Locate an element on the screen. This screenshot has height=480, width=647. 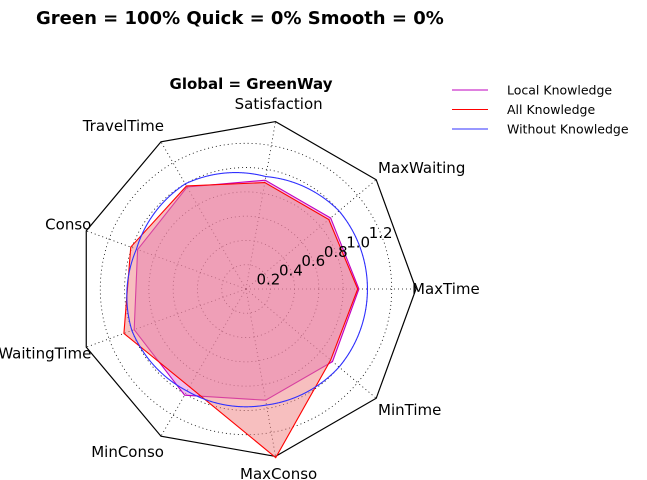
axis-label-satisfaction: Satisfaction is located at coordinates (279, 104).